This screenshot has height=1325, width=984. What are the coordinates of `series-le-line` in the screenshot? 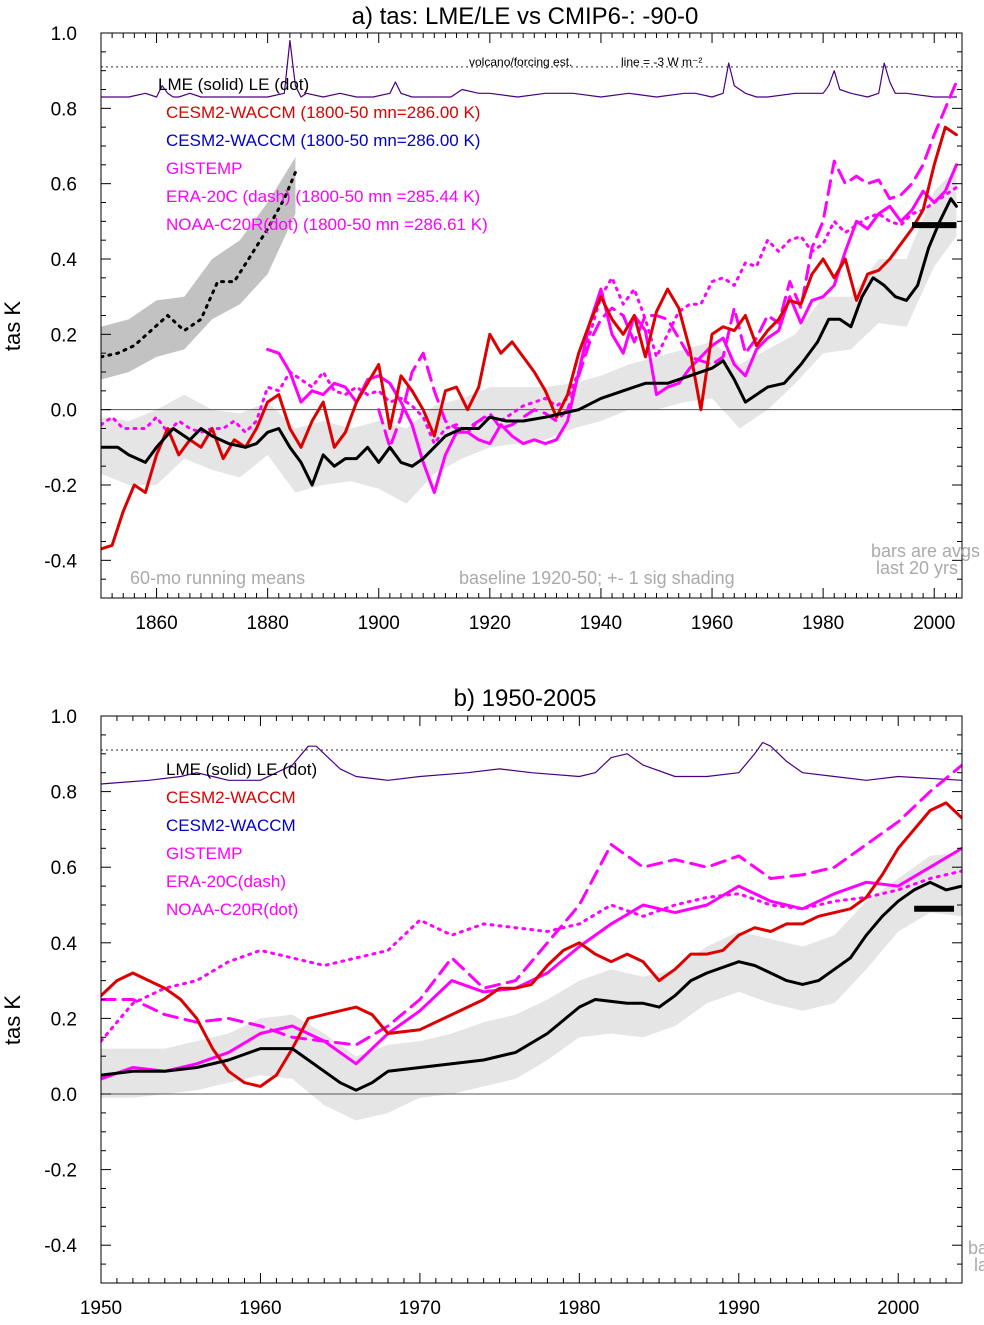 It's located at (199, 264).